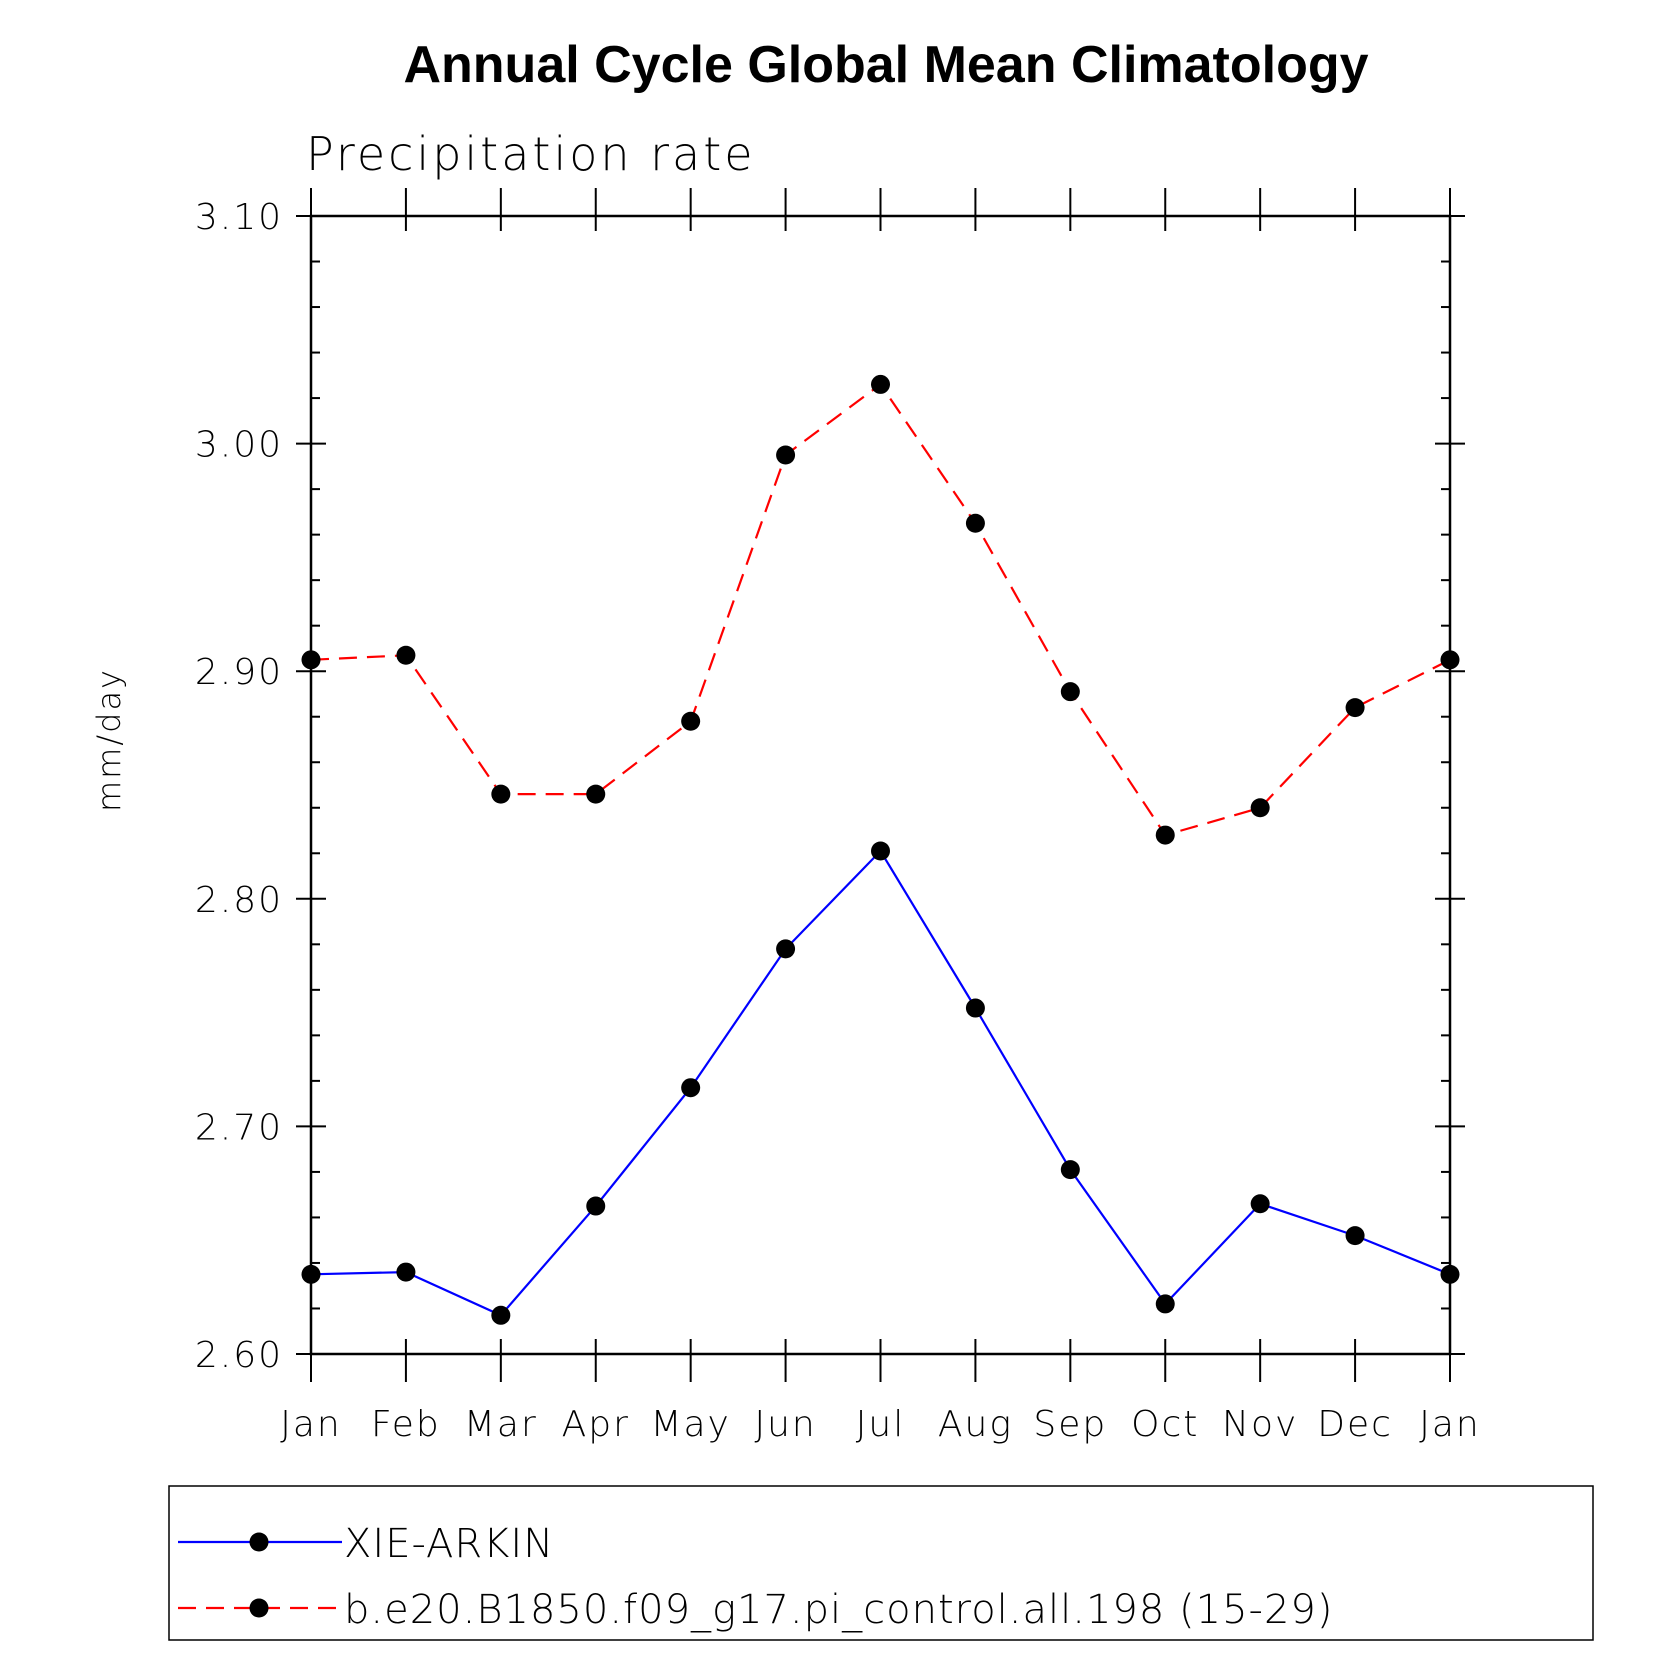 Image resolution: width=1669 pixels, height=1669 pixels. I want to click on x-tick-label: Jul, so click(880, 1424).